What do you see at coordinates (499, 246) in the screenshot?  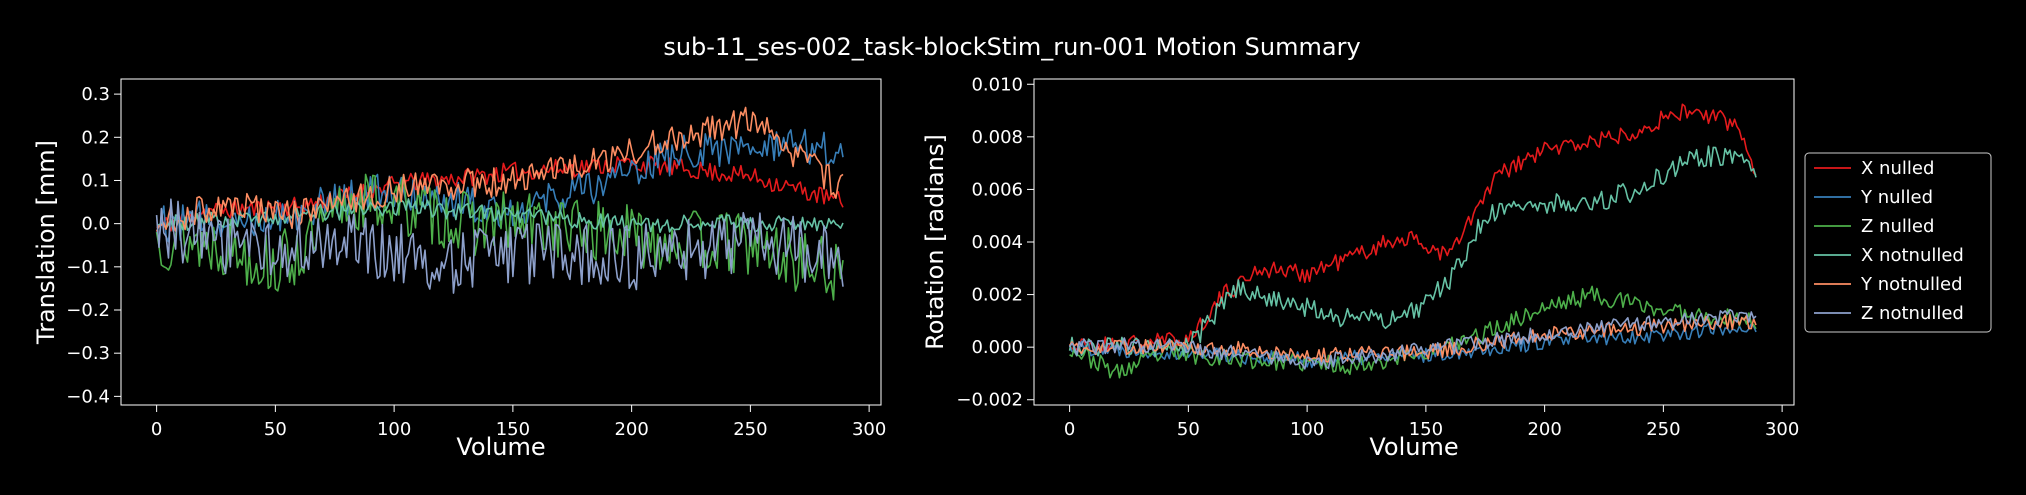 I see `translation-series-z-notnulled` at bounding box center [499, 246].